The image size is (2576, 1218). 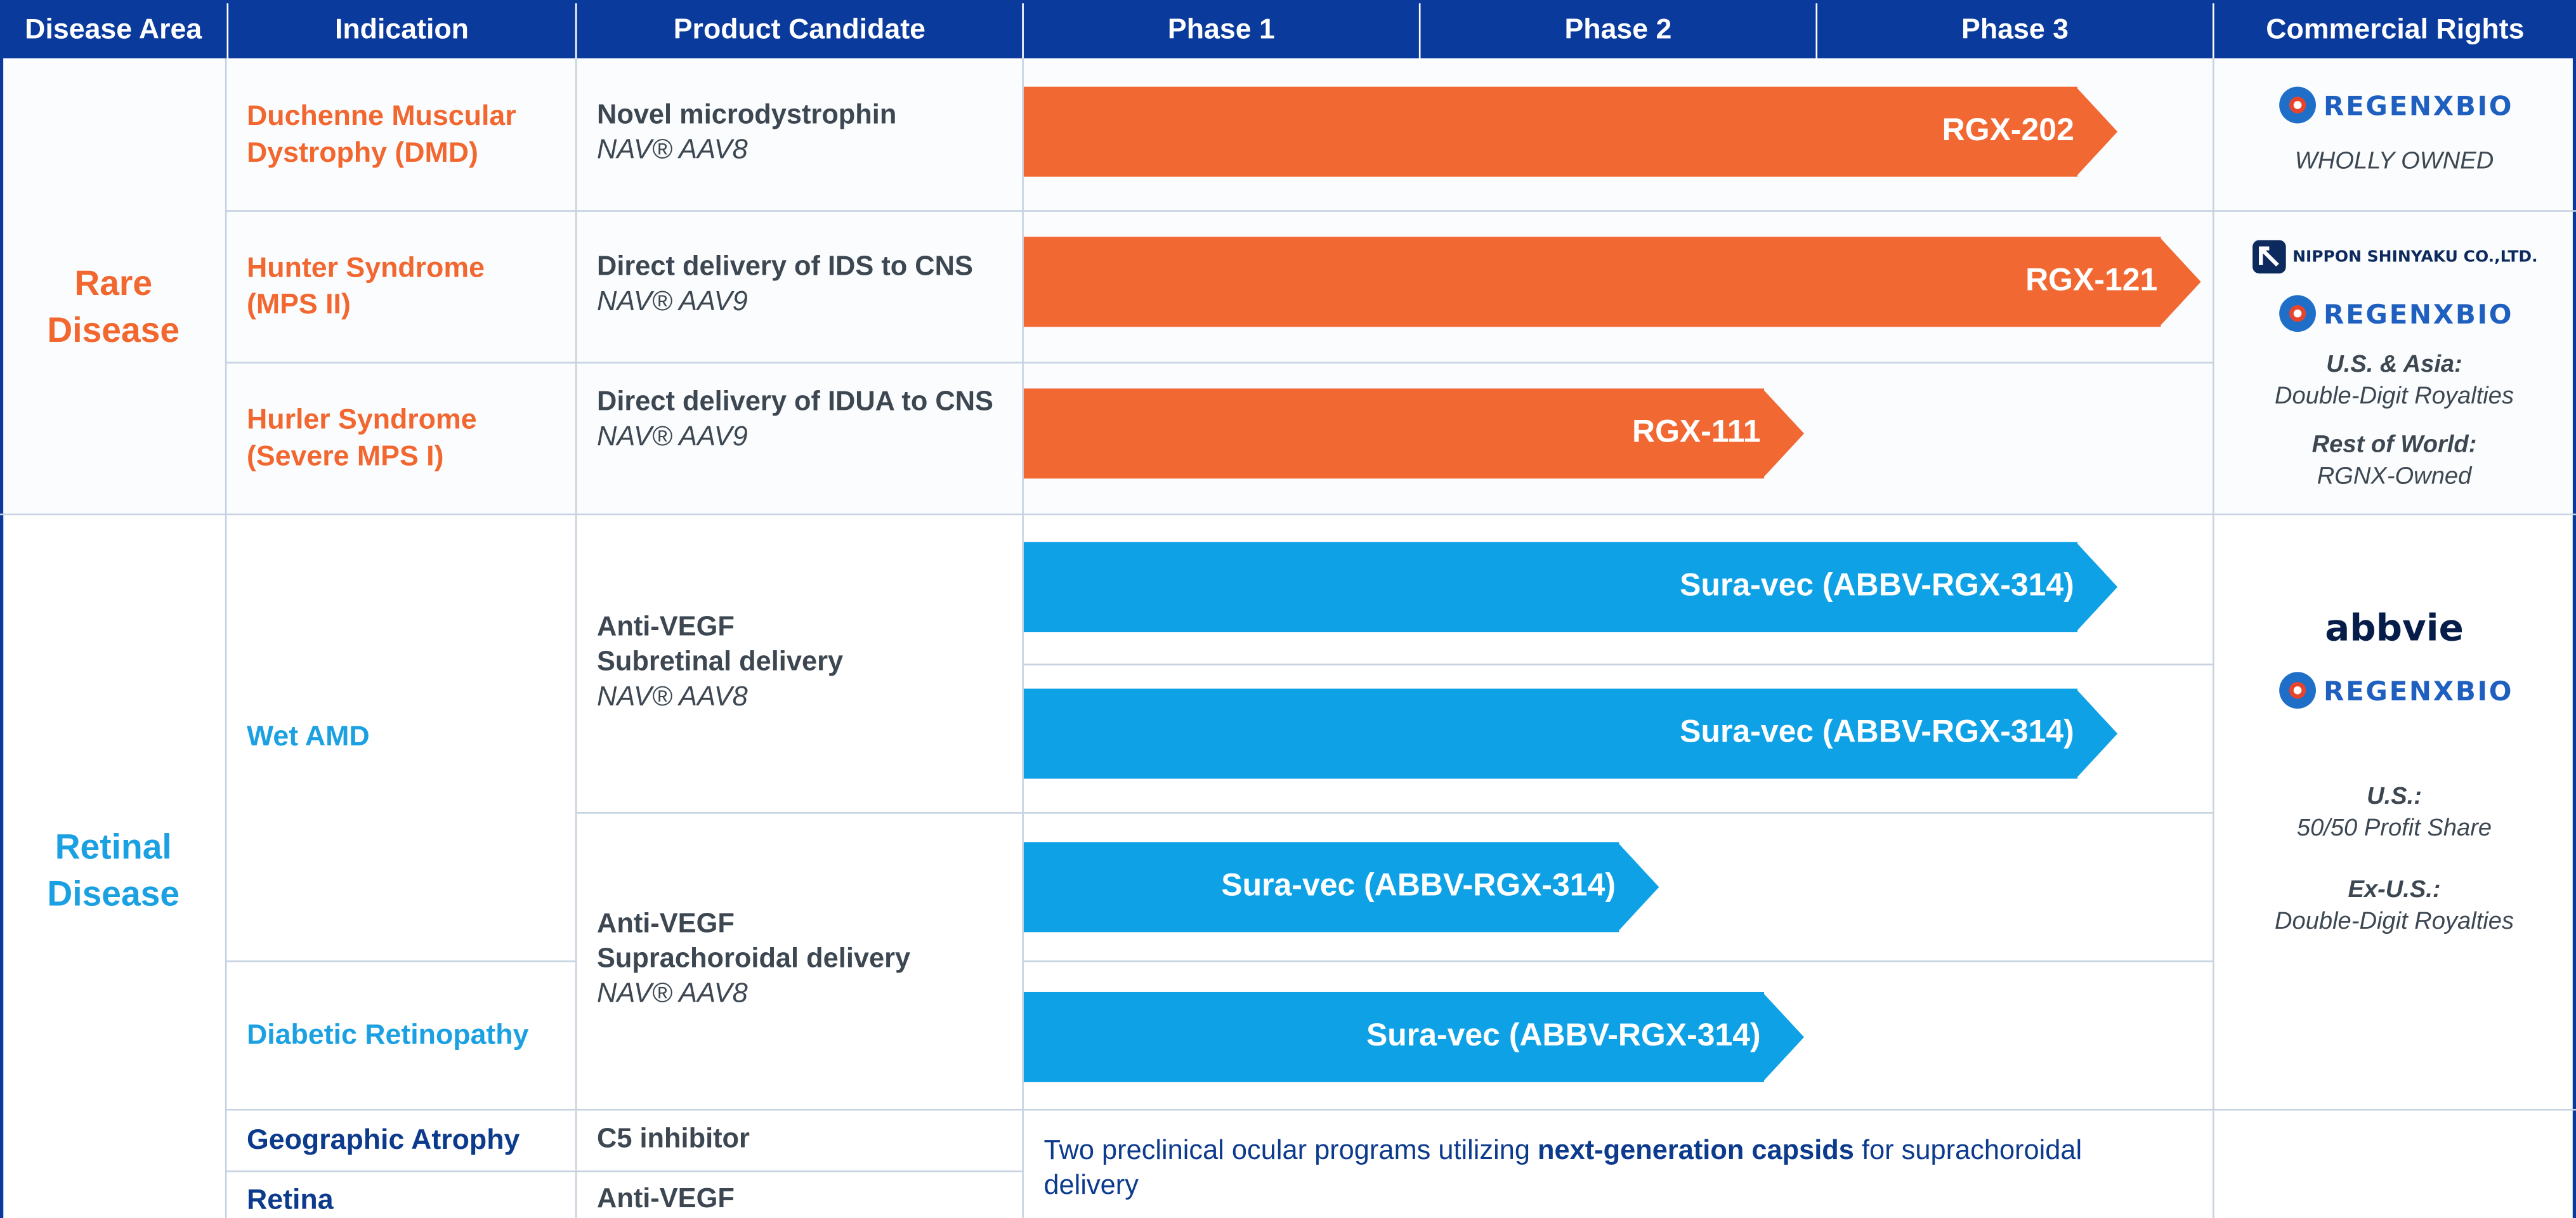 I want to click on product-retina: Anti-VEGF, so click(x=666, y=1199).